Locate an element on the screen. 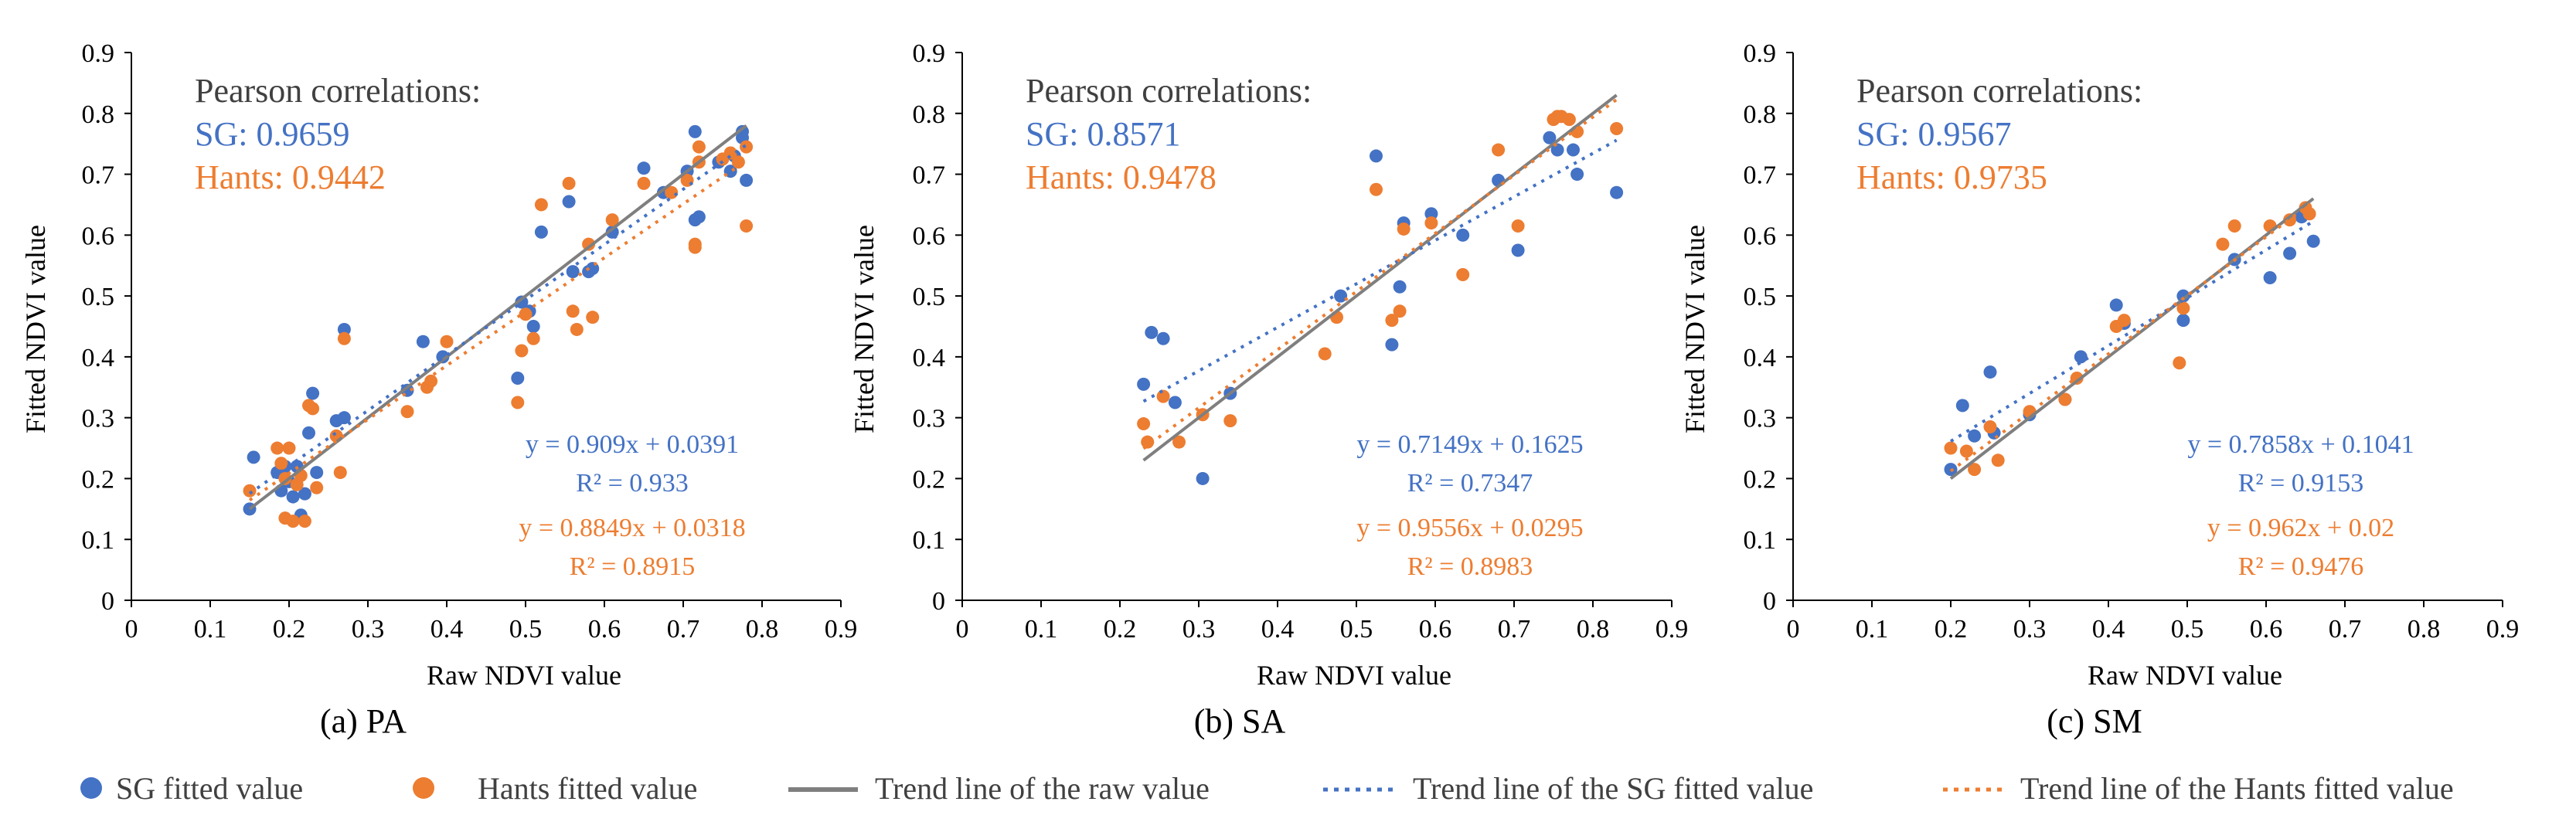 The image size is (2576, 839). sg-trend-line is located at coordinates (1380, 270).